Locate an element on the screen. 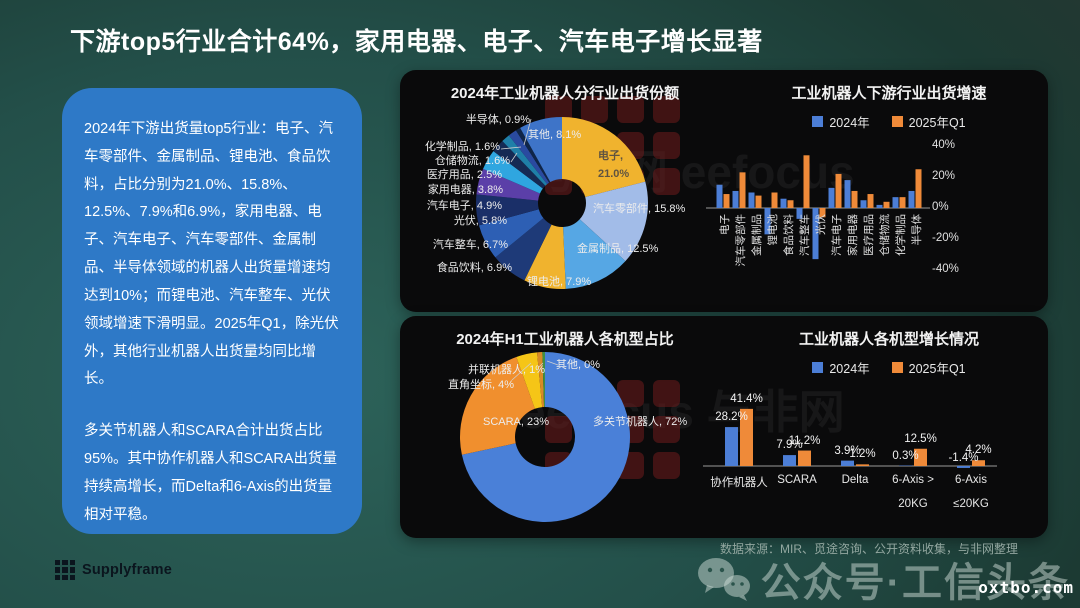 The width and height of the screenshot is (1080, 608). category-label: 6-Axis is located at coordinates (971, 480).